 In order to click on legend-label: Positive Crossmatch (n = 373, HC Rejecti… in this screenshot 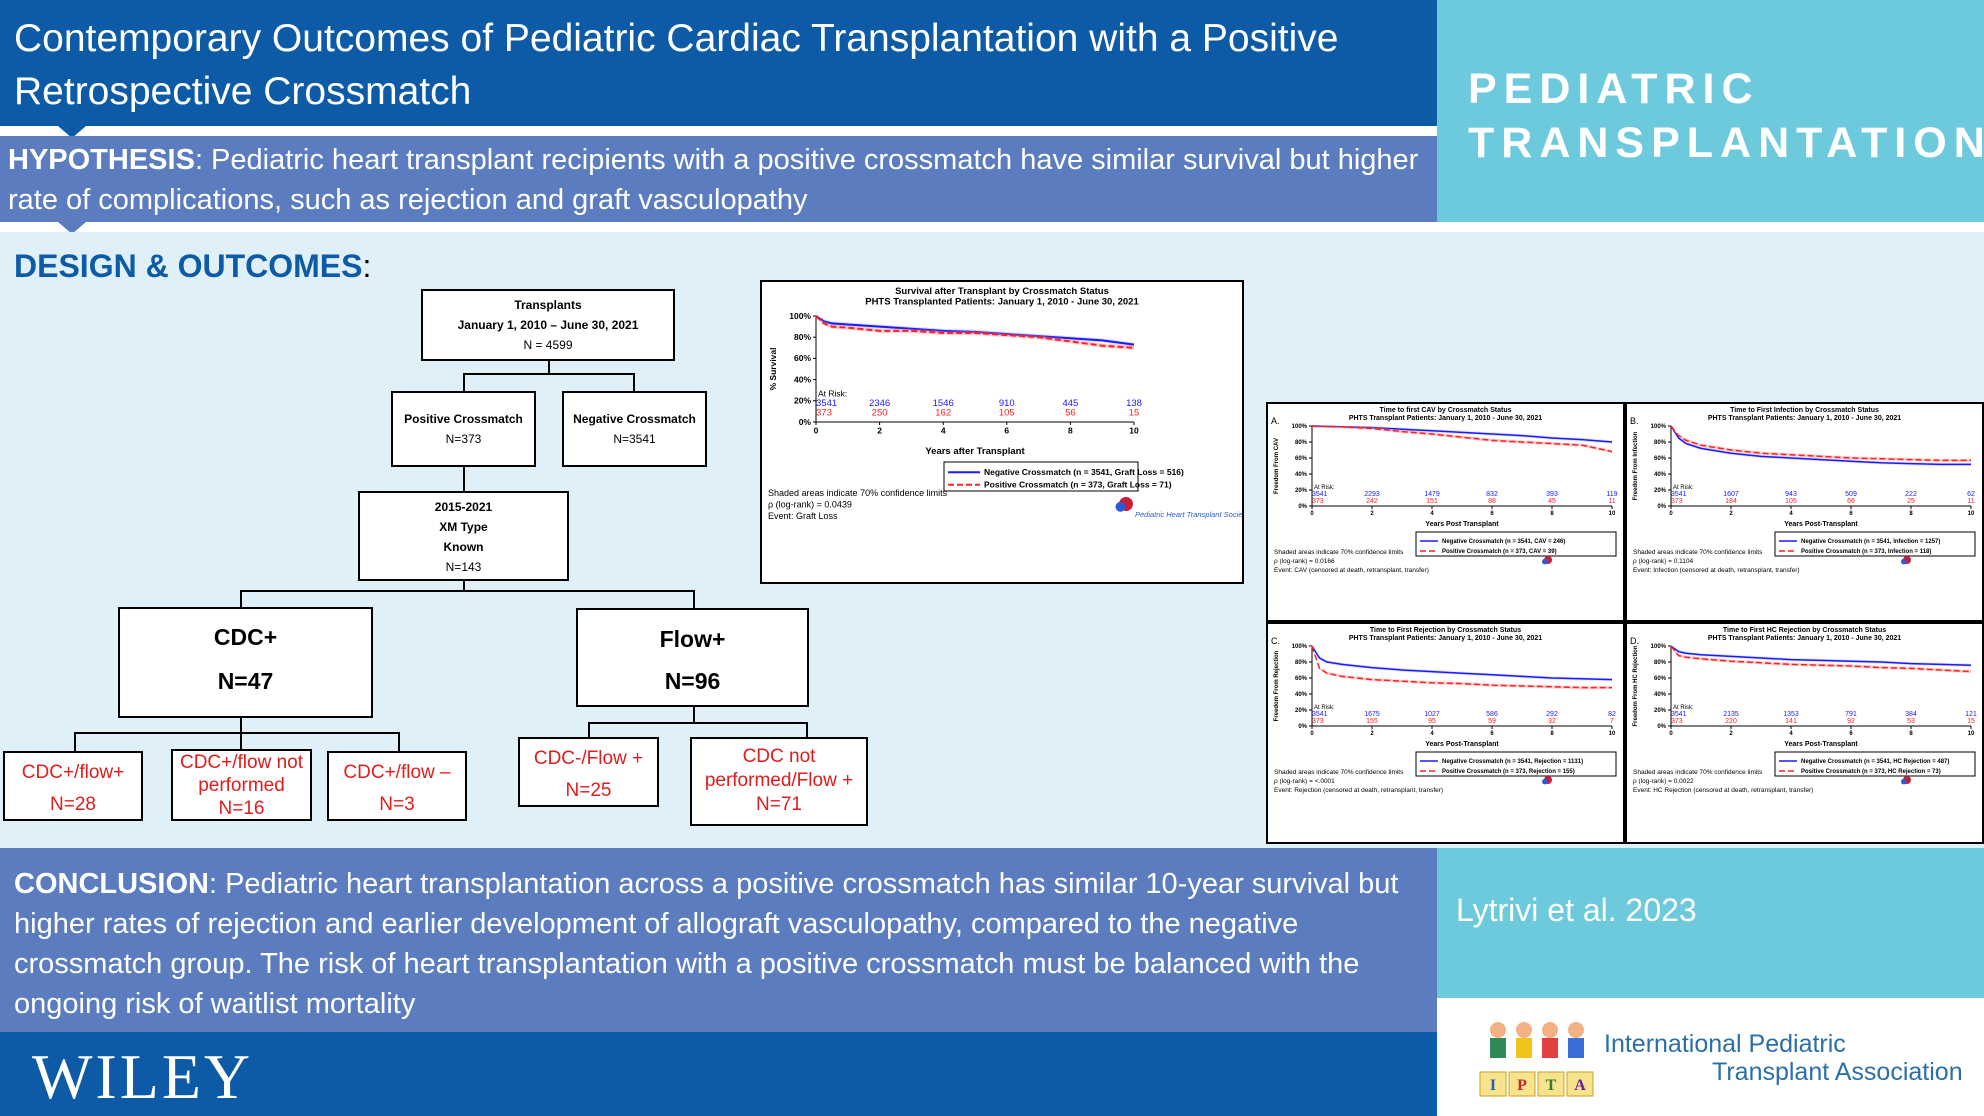, I will do `click(1871, 772)`.